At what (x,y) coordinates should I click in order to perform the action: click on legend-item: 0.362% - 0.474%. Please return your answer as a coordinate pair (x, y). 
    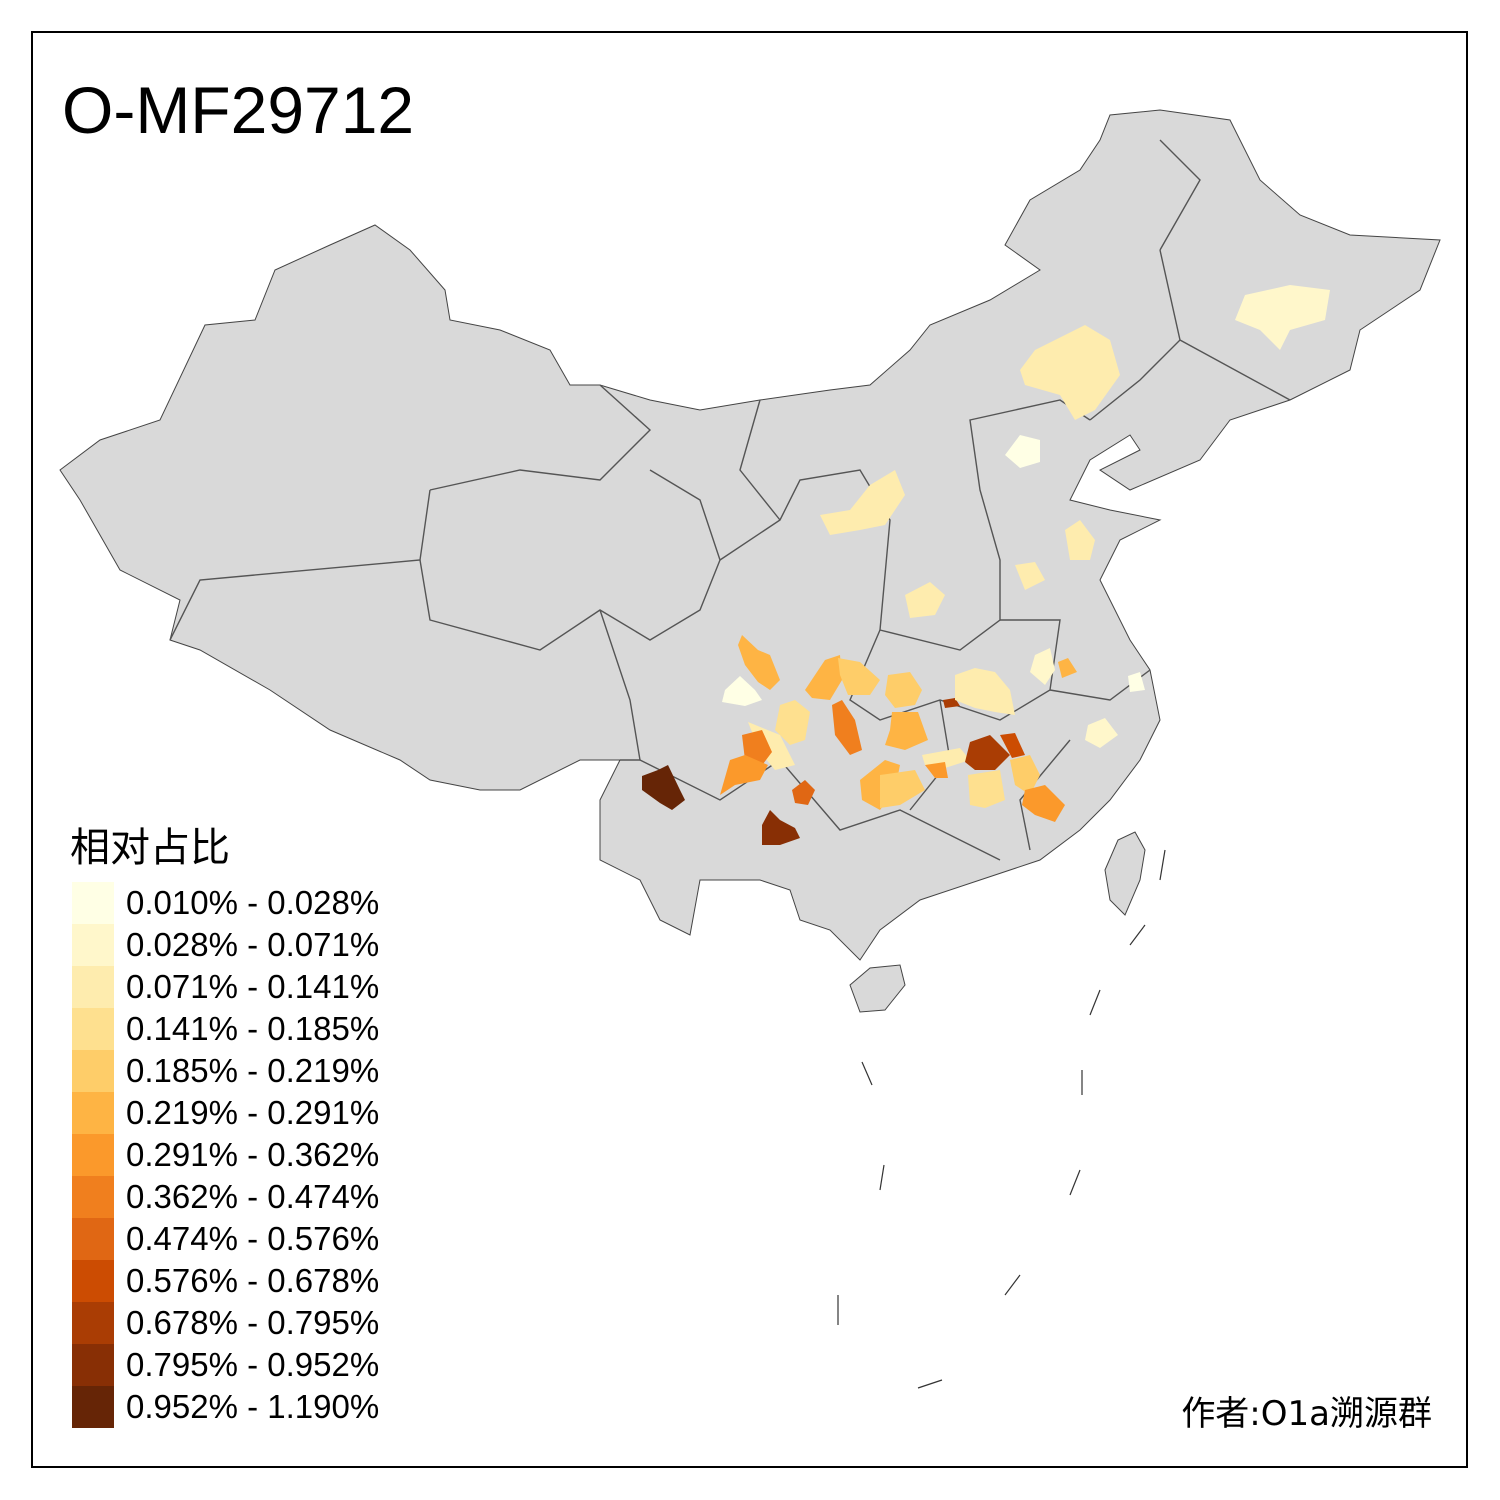
    Looking at the image, I should click on (225, 1197).